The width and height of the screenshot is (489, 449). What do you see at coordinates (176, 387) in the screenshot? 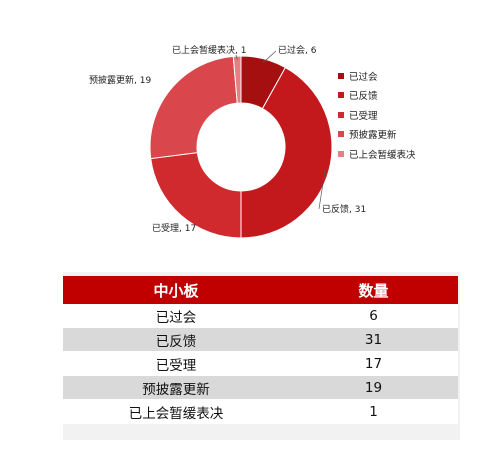
I see `table-cell-status: 预披露更新` at bounding box center [176, 387].